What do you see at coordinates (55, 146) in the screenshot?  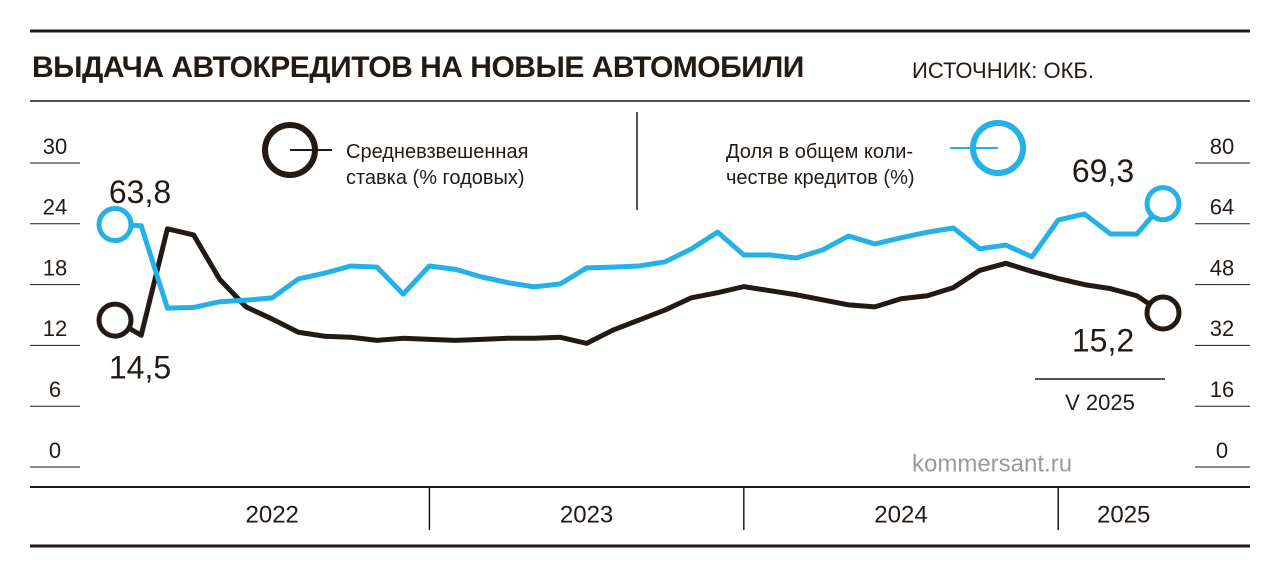 I see `y-tick-label: 30` at bounding box center [55, 146].